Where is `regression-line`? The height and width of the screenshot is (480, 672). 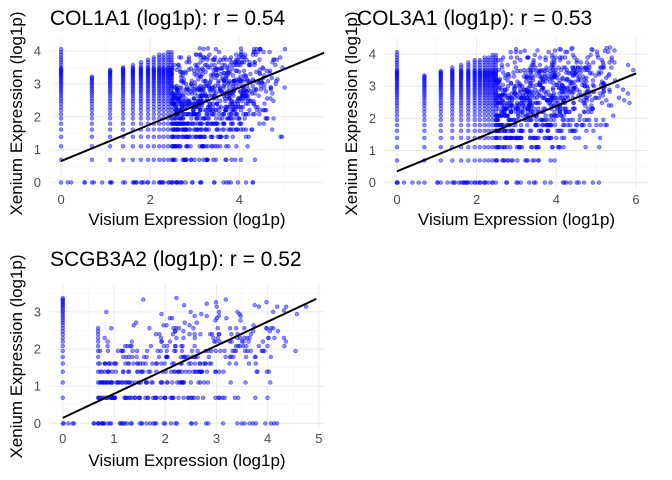 regression-line is located at coordinates (192, 107).